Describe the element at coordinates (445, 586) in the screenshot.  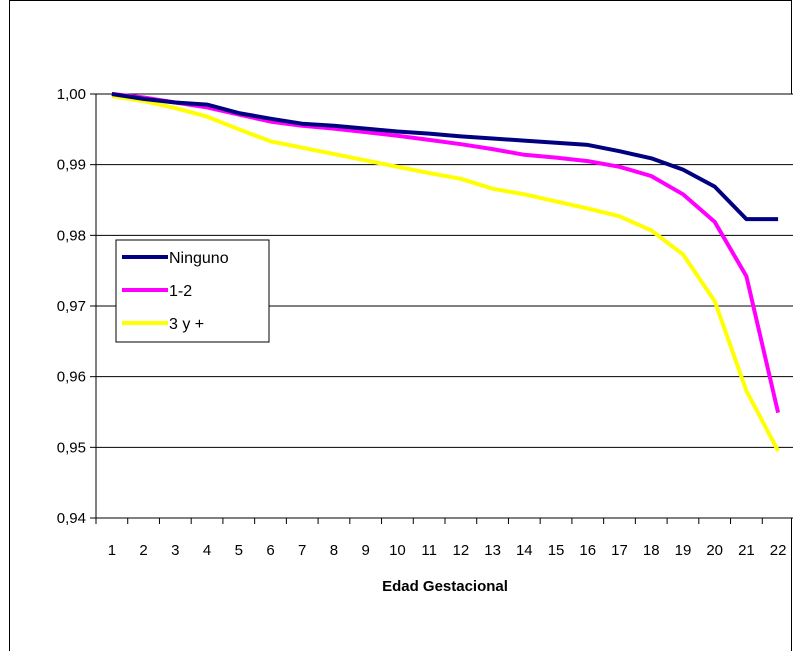
I see `x-axis-title: Edad Gestacional` at that location.